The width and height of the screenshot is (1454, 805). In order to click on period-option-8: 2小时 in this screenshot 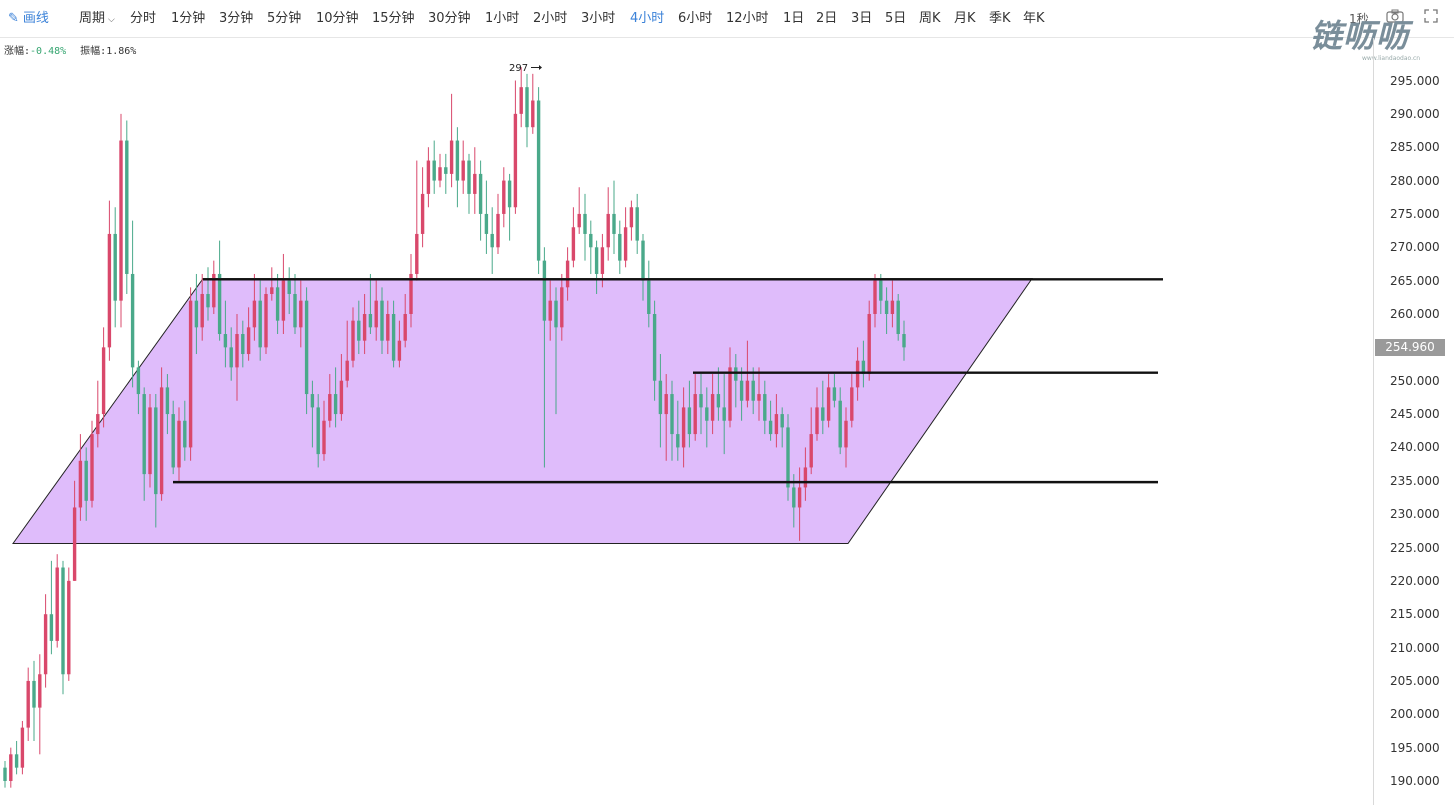, I will do `click(550, 18)`.